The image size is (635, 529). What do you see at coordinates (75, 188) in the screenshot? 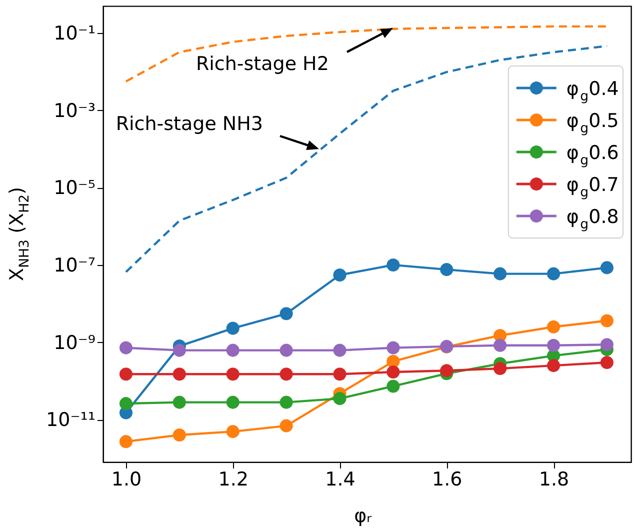
I see `y-tick-label: 10⁻⁵` at bounding box center [75, 188].